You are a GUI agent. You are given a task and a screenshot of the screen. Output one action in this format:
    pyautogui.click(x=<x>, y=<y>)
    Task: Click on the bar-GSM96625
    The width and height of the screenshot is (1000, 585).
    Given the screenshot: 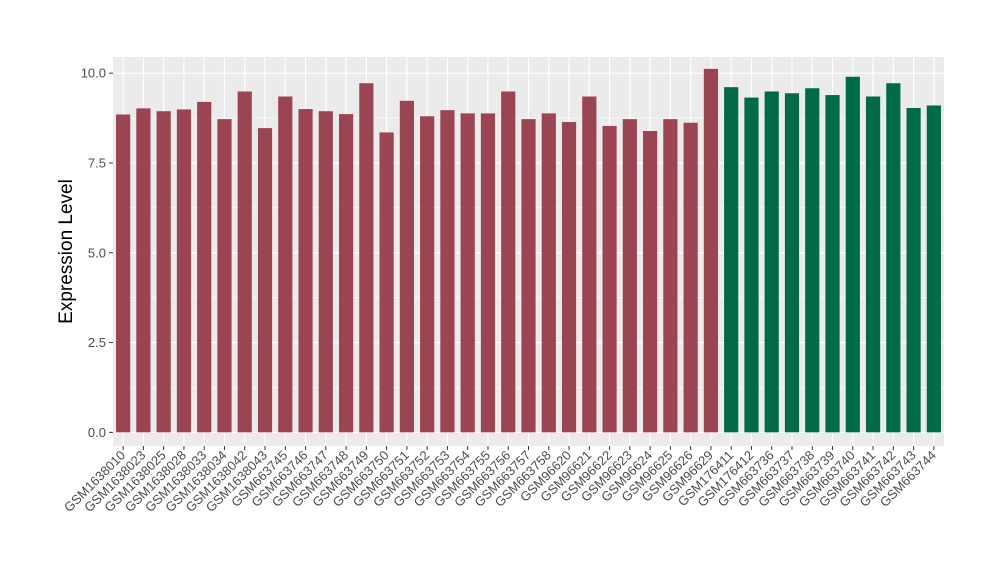 What is the action you would take?
    pyautogui.click(x=670, y=276)
    